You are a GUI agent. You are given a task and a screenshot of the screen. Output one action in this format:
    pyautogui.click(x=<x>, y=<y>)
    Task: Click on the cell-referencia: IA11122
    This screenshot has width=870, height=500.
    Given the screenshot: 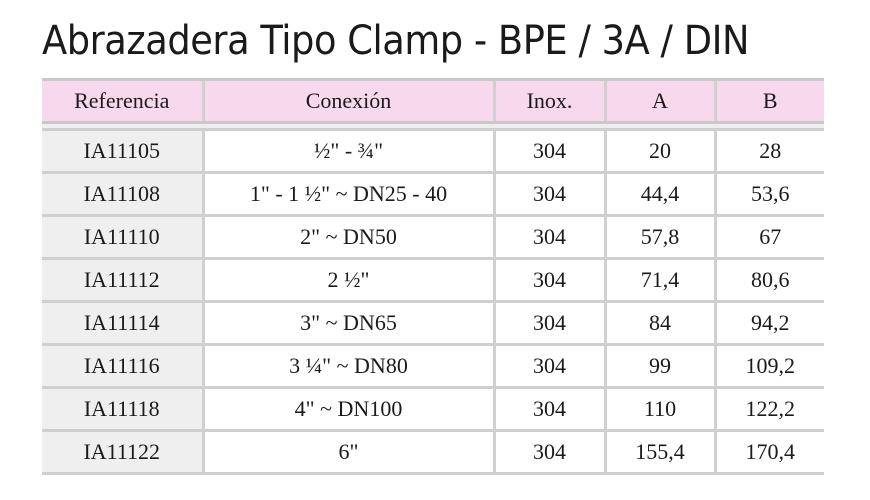 What is the action you would take?
    pyautogui.click(x=122, y=452)
    